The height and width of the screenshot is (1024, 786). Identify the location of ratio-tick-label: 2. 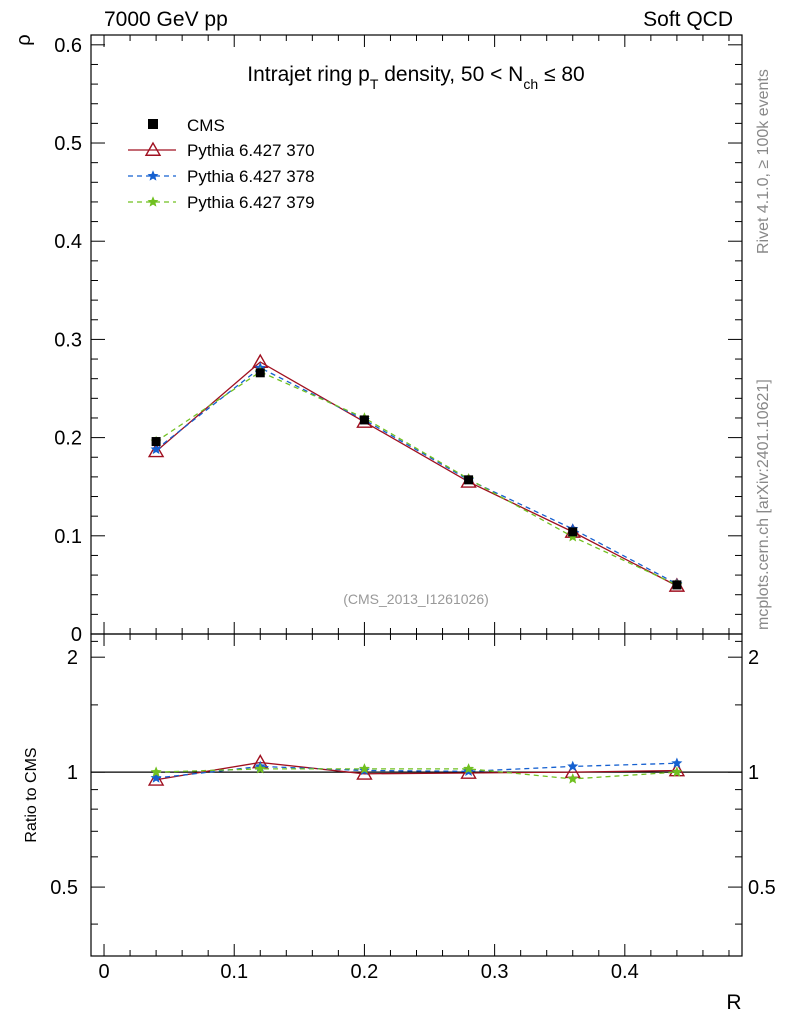
(72, 658).